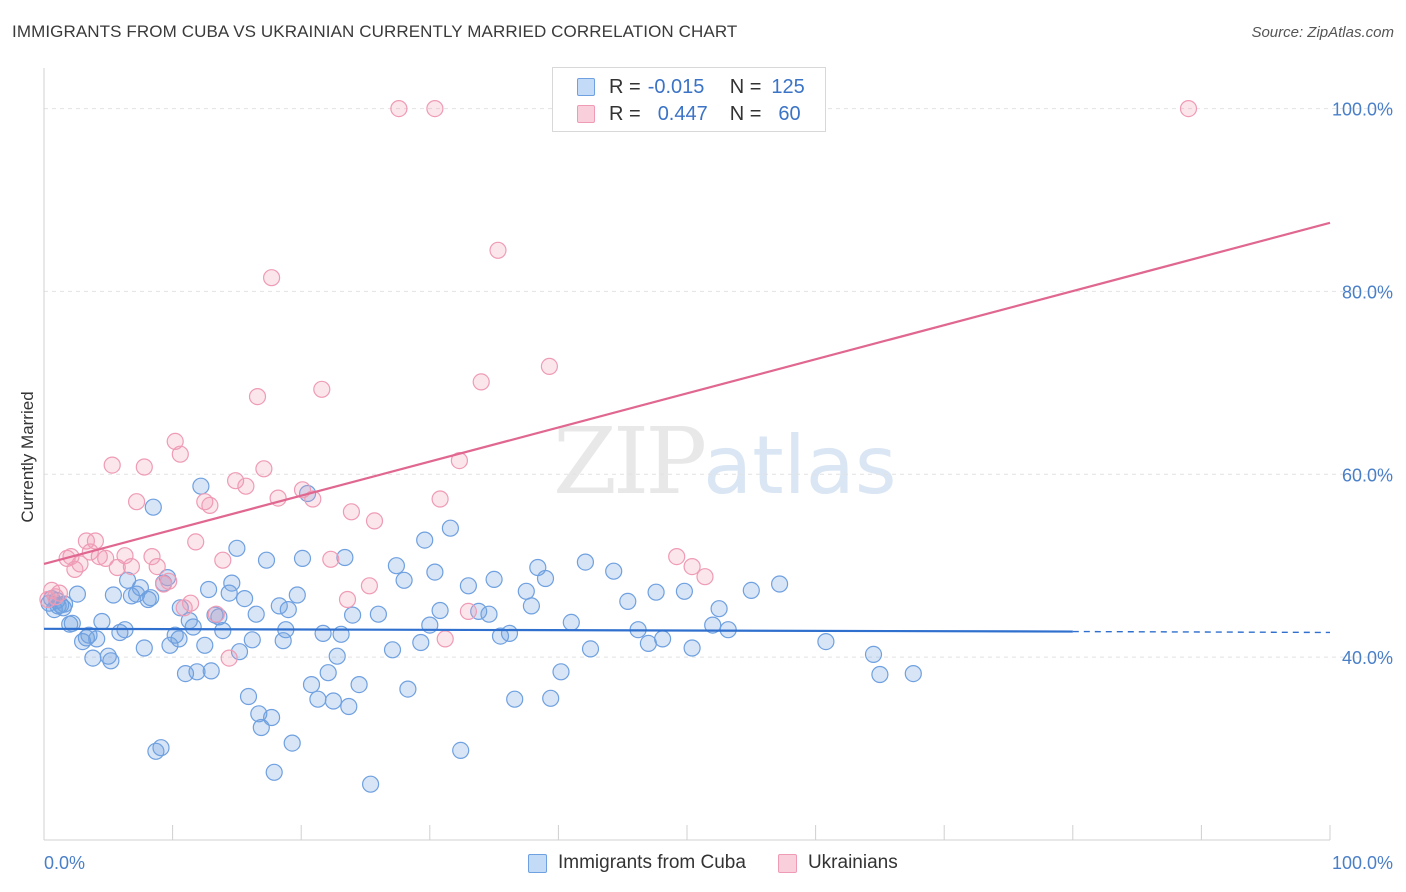 The image size is (1406, 892). What do you see at coordinates (725, 461) in the screenshot?
I see `watermark: ZIPatlas` at bounding box center [725, 461].